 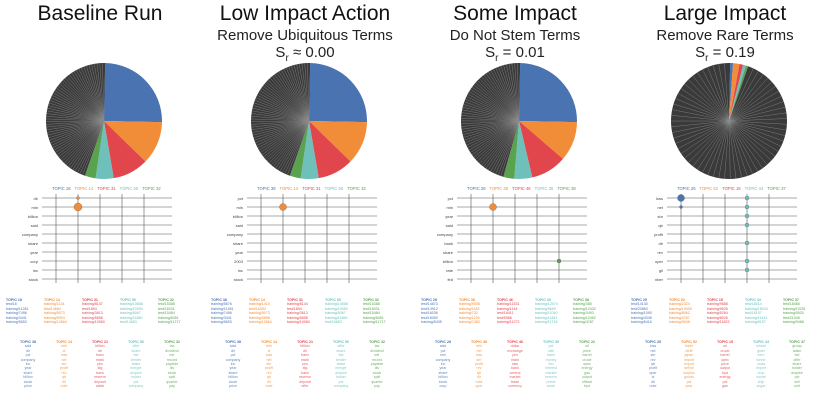 What do you see at coordinates (709, 188) in the screenshot?
I see `topic-header-label: TOPIC 52` at bounding box center [709, 188].